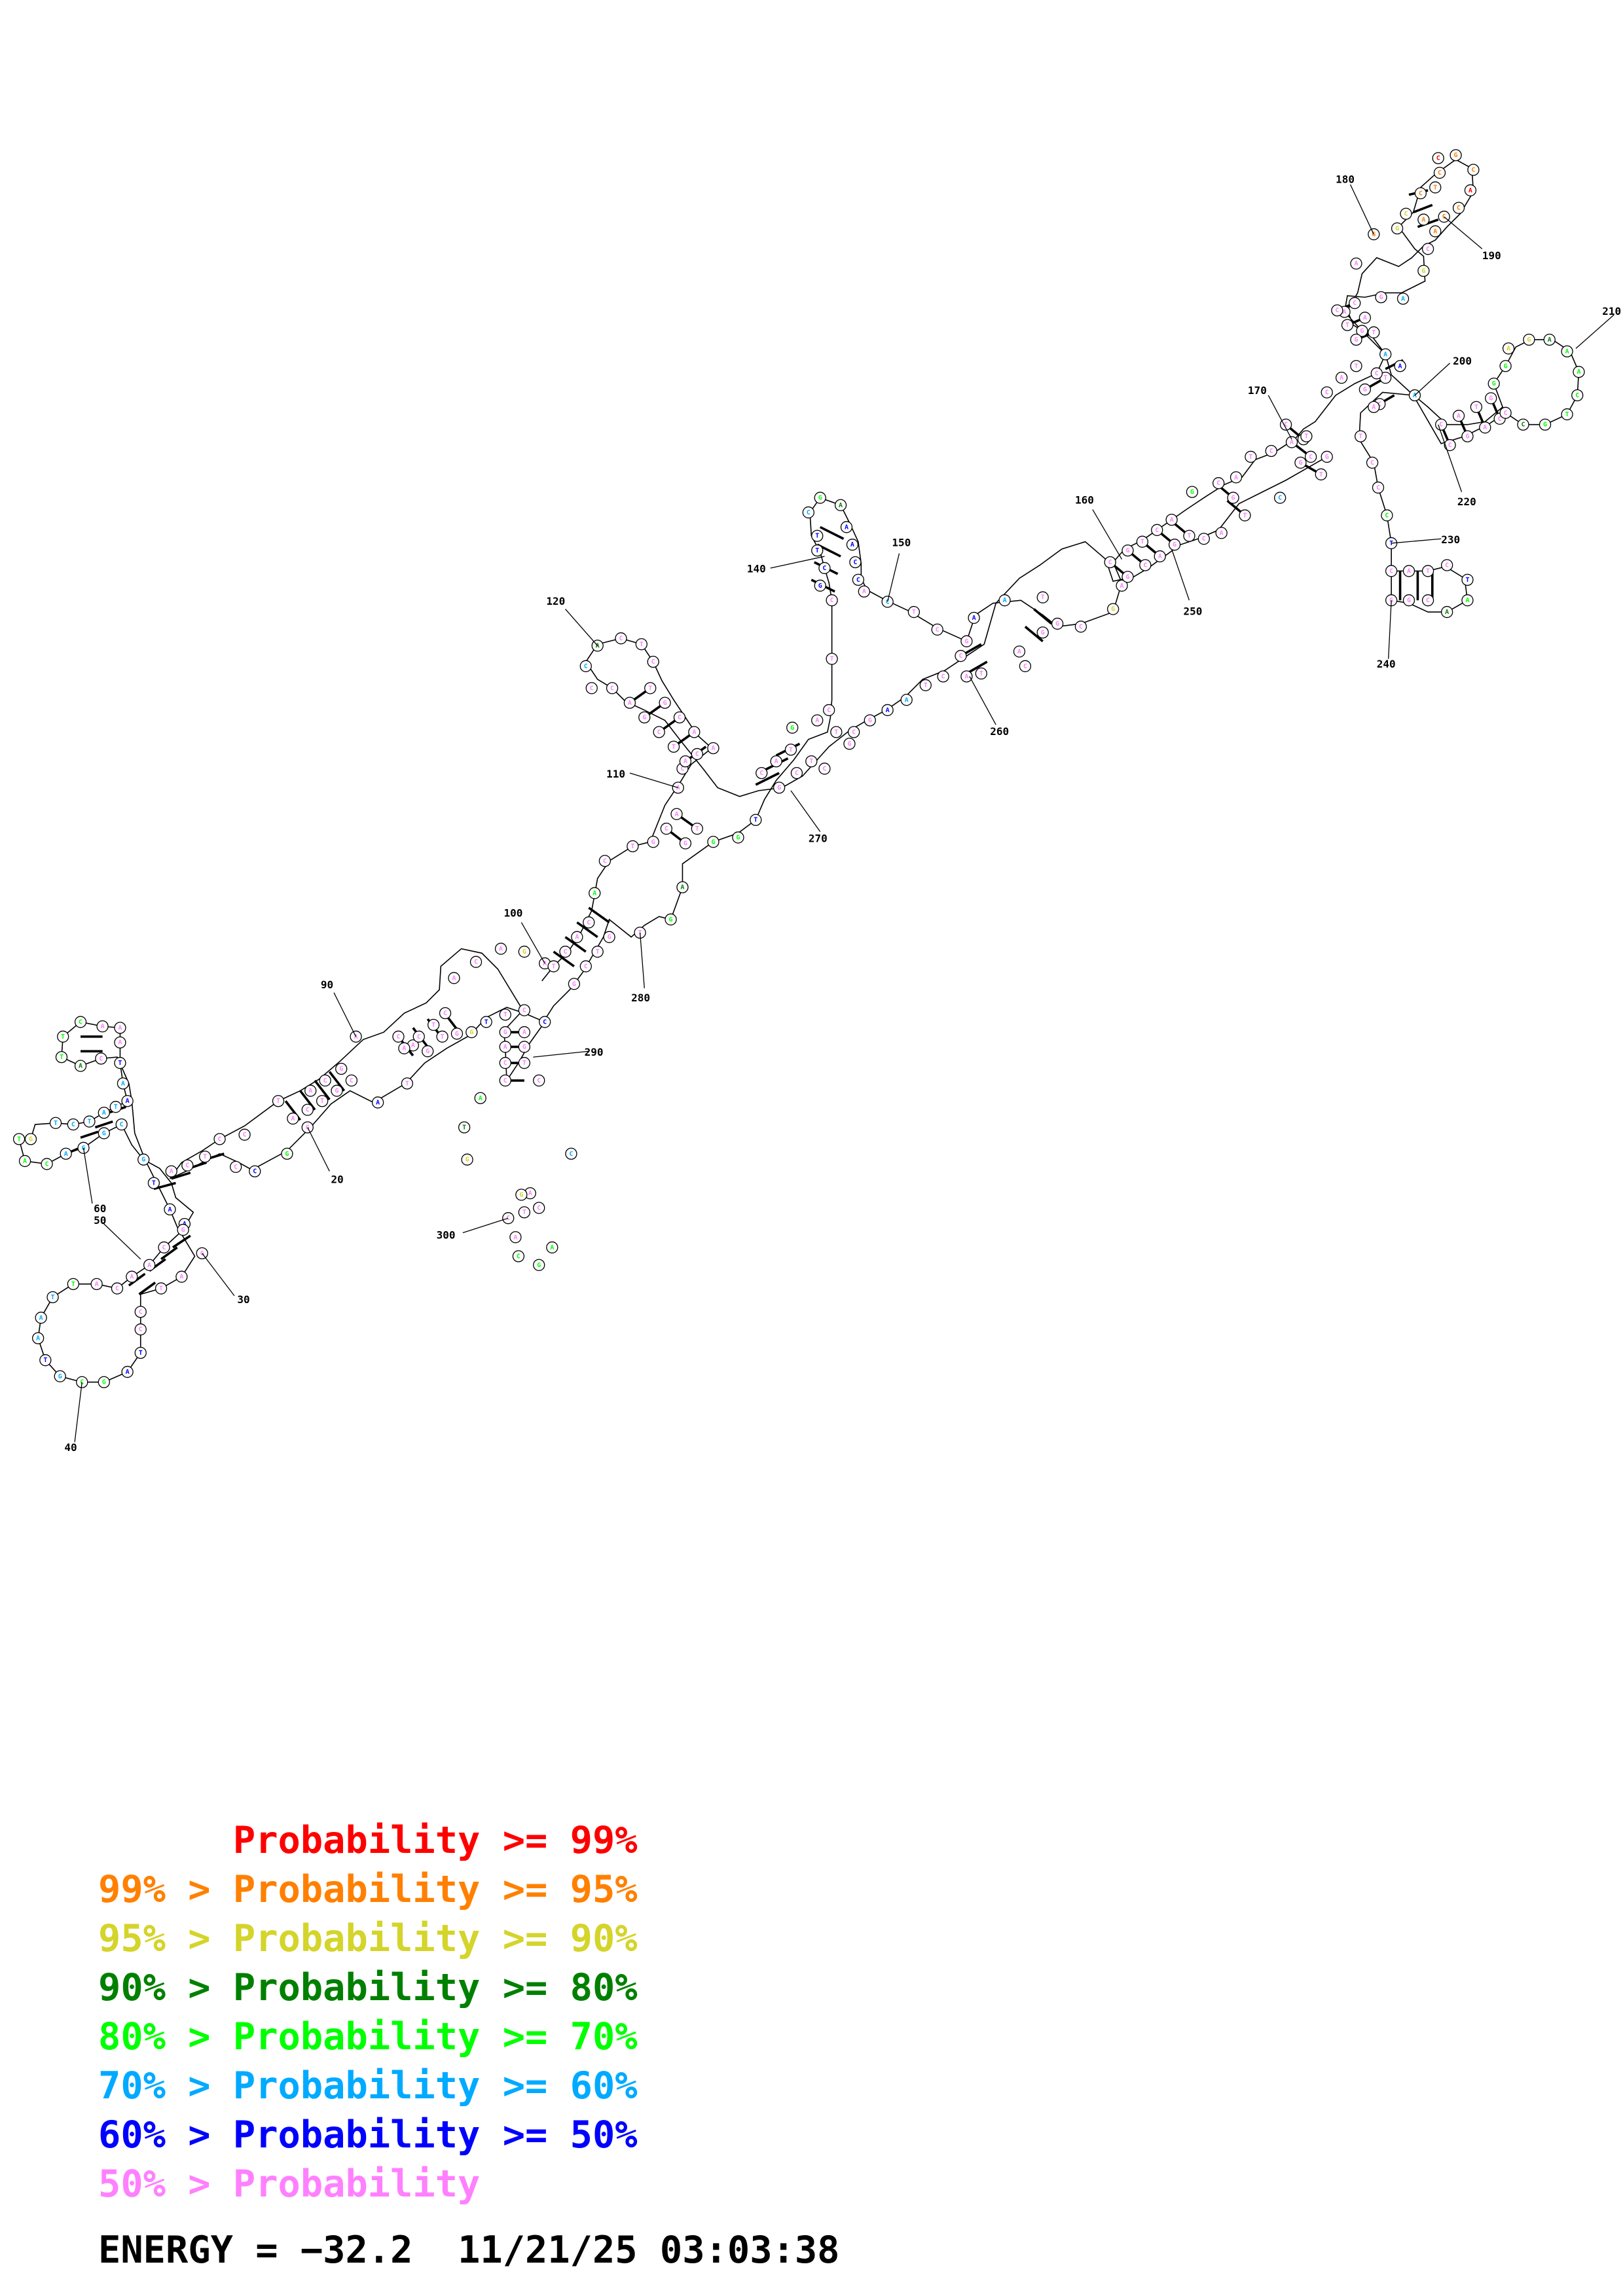 The width and height of the screenshot is (1623, 2296). What do you see at coordinates (934, 719) in the screenshot?
I see `backbone-segment` at bounding box center [934, 719].